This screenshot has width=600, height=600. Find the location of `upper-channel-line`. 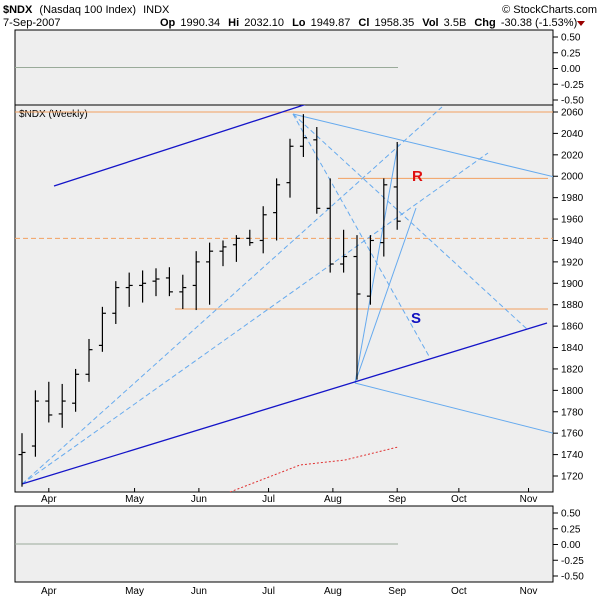

upper-channel-line is located at coordinates (179, 146).